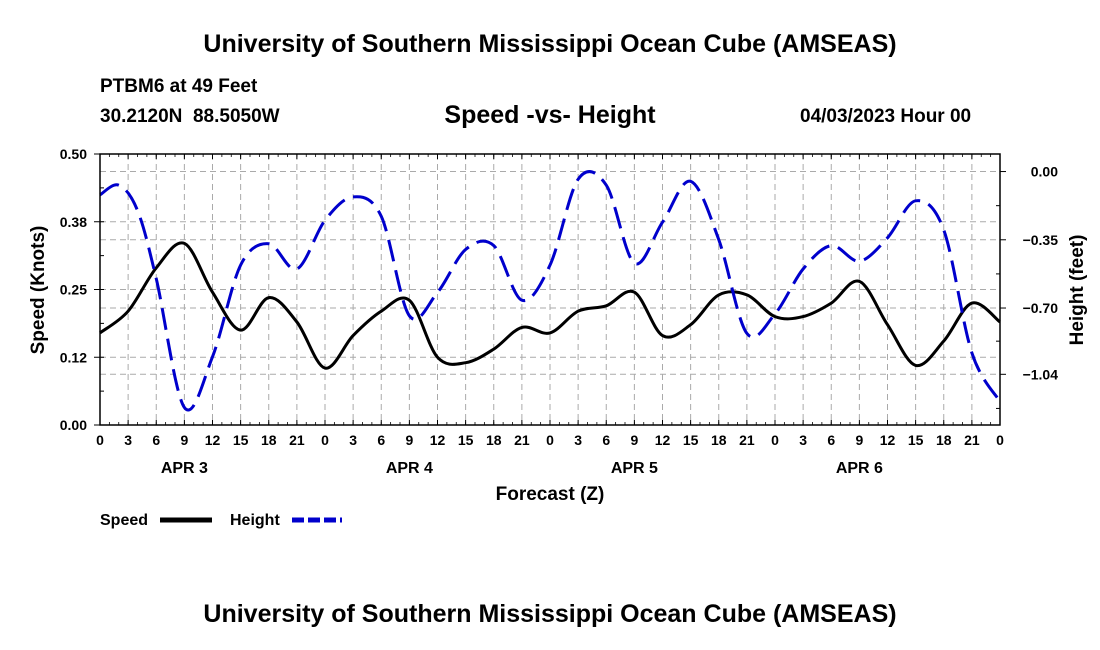 The image size is (1100, 650). Describe the element at coordinates (38, 290) in the screenshot. I see `y-axis-label: Speed (Knots)` at that location.